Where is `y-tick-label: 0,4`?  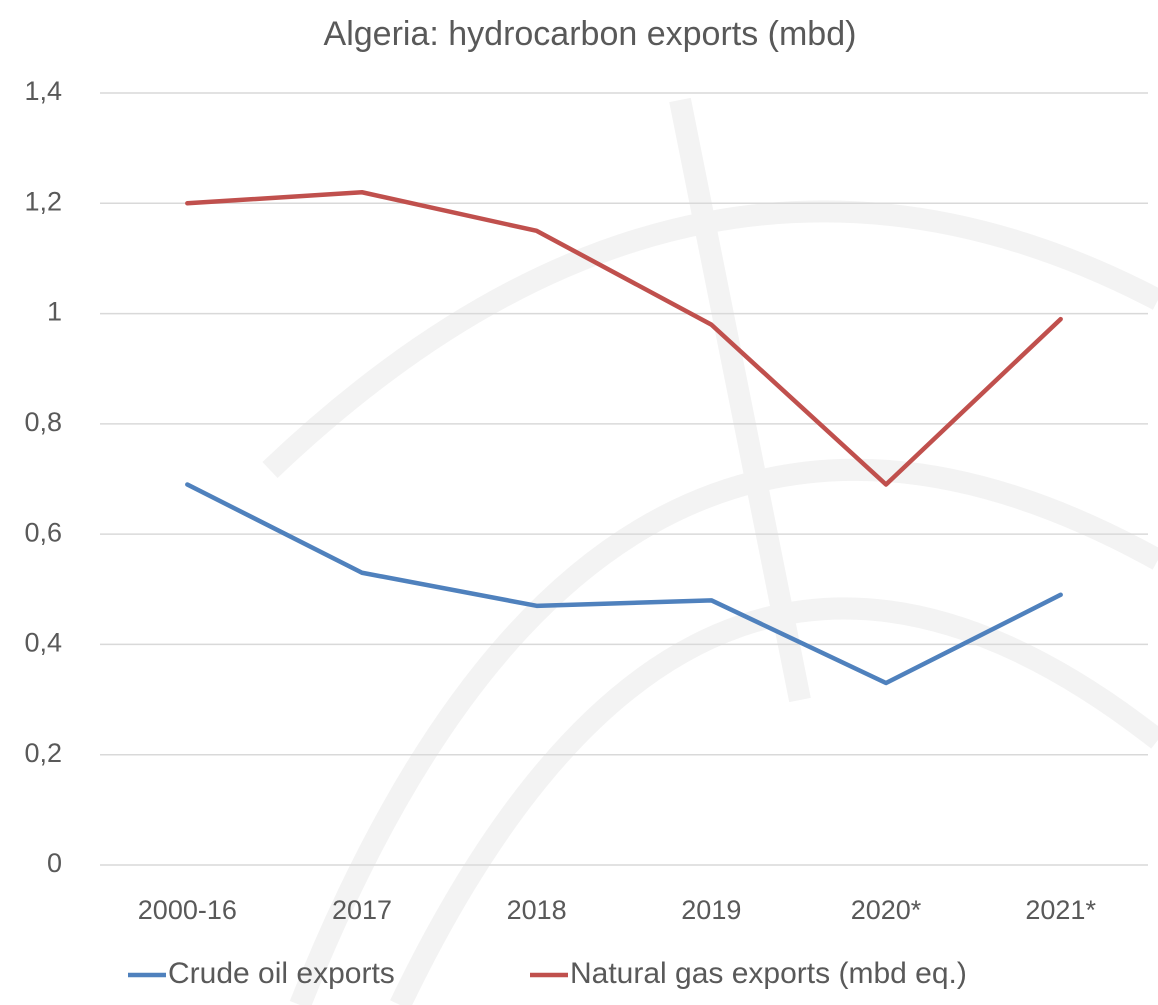 y-tick-label: 0,4 is located at coordinates (43, 643).